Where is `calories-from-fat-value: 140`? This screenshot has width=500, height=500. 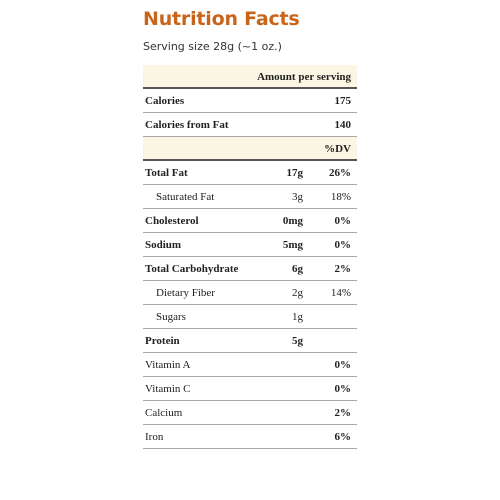
calories-from-fat-value: 140 is located at coordinates (343, 125).